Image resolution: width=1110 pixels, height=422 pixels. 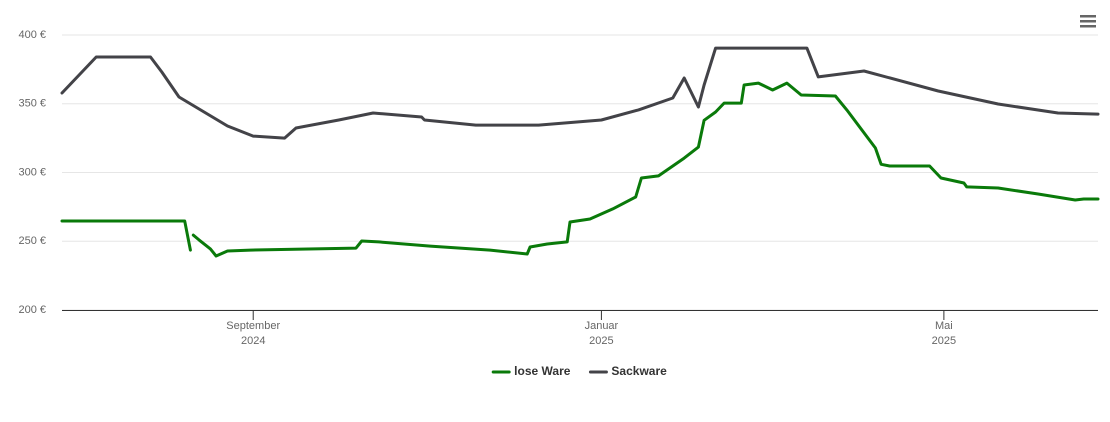 What do you see at coordinates (32, 241) in the screenshot?
I see `y-tick-label: 250 €` at bounding box center [32, 241].